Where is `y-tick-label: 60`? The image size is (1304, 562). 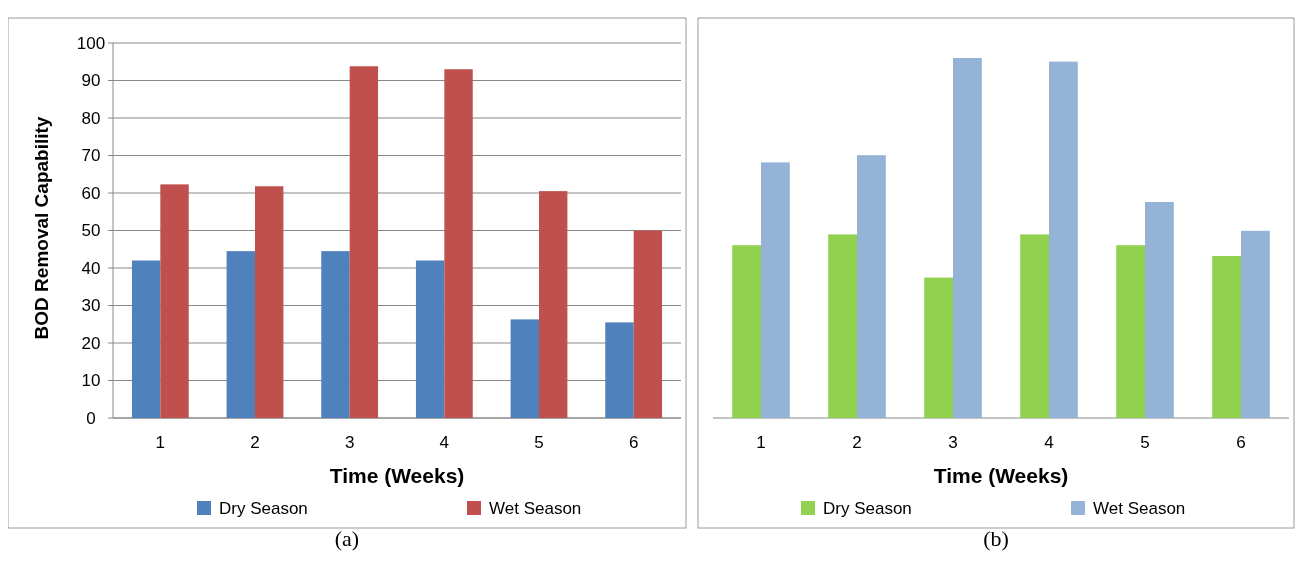 y-tick-label: 60 is located at coordinates (91, 193).